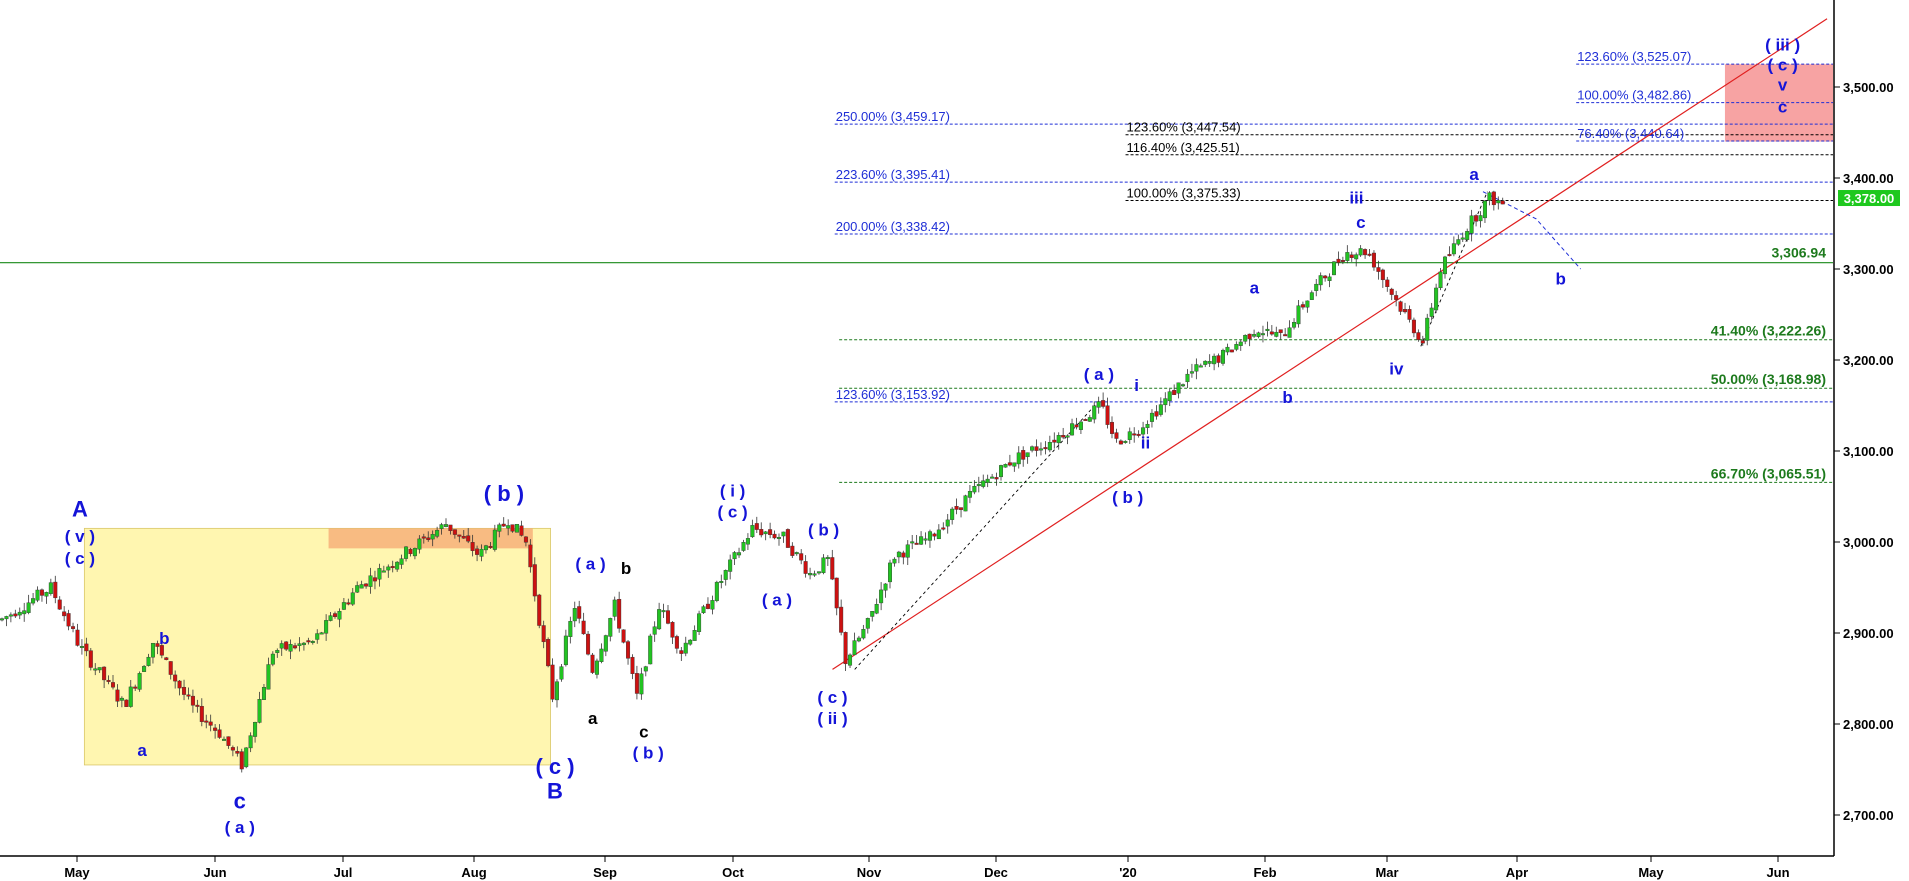  What do you see at coordinates (504, 493) in the screenshot?
I see `wave-label-7: ( b )` at bounding box center [504, 493].